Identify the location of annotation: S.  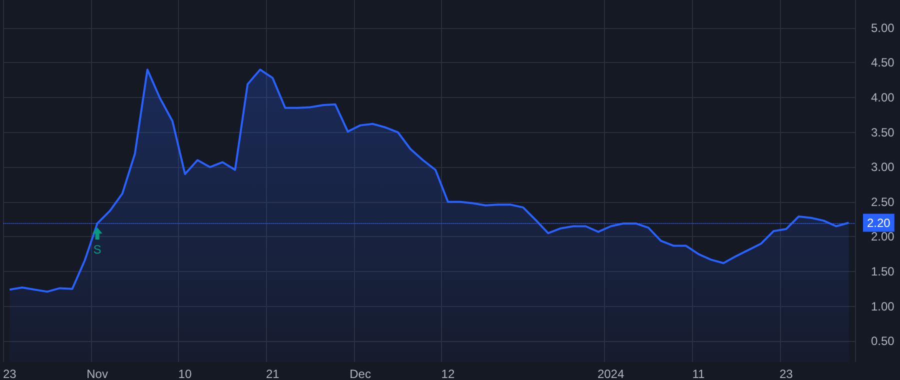
(97, 249).